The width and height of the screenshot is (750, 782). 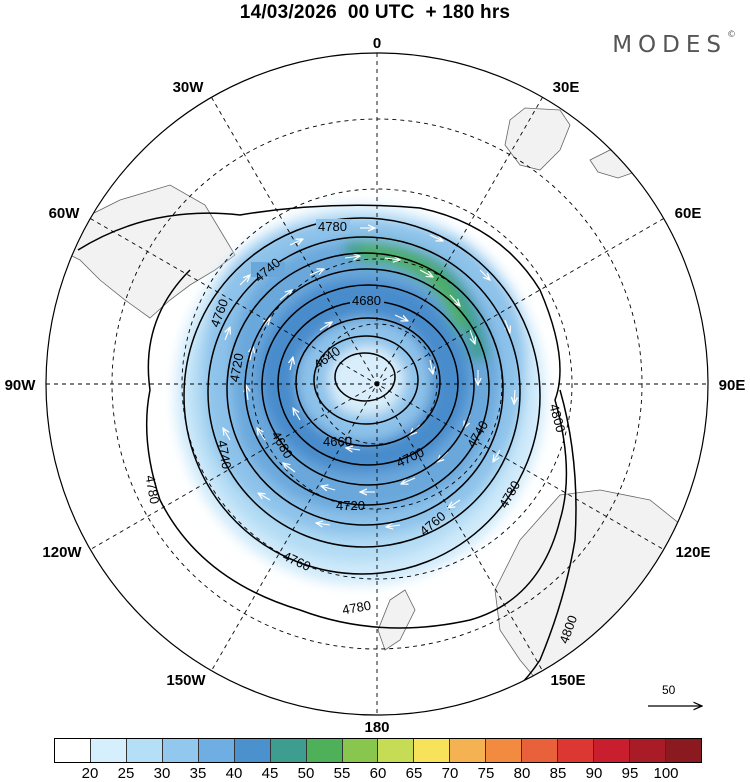 What do you see at coordinates (225, 454) in the screenshot?
I see `contour-label: 4740` at bounding box center [225, 454].